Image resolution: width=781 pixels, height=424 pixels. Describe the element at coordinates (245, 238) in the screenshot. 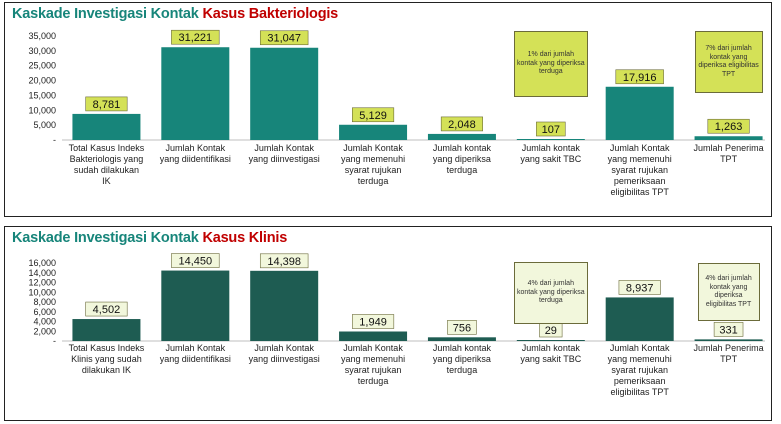

I see `chart-title-part2: Kasus Klinis` at that location.